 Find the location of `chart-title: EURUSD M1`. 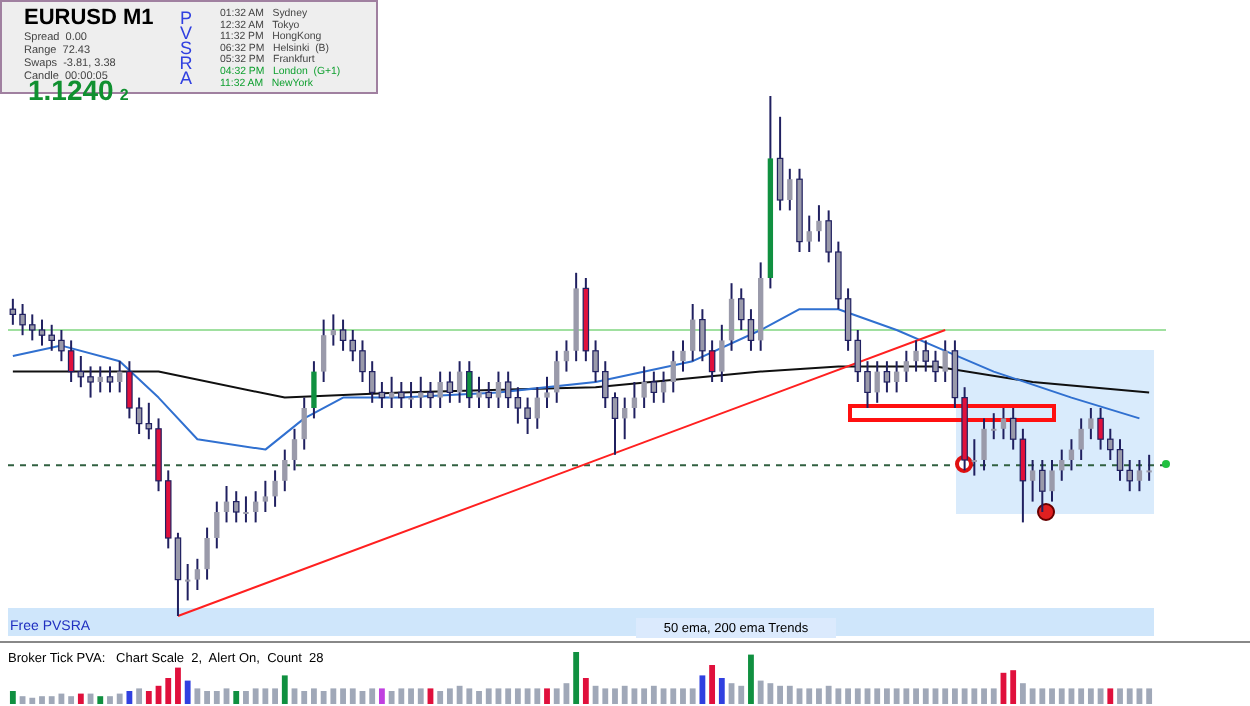

chart-title: EURUSD M1 is located at coordinates (89, 18).